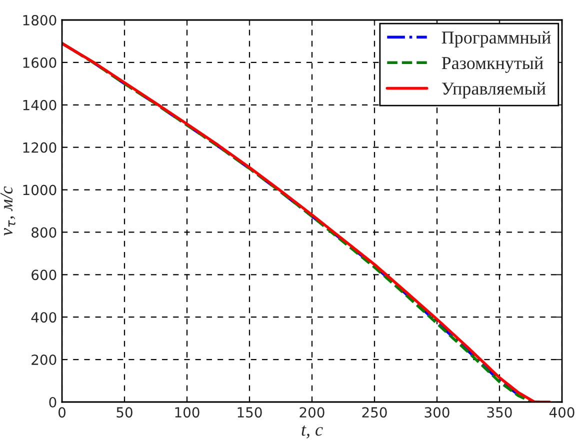 This screenshot has height=446, width=580. I want to click on x-axis-title: t, c, so click(312, 431).